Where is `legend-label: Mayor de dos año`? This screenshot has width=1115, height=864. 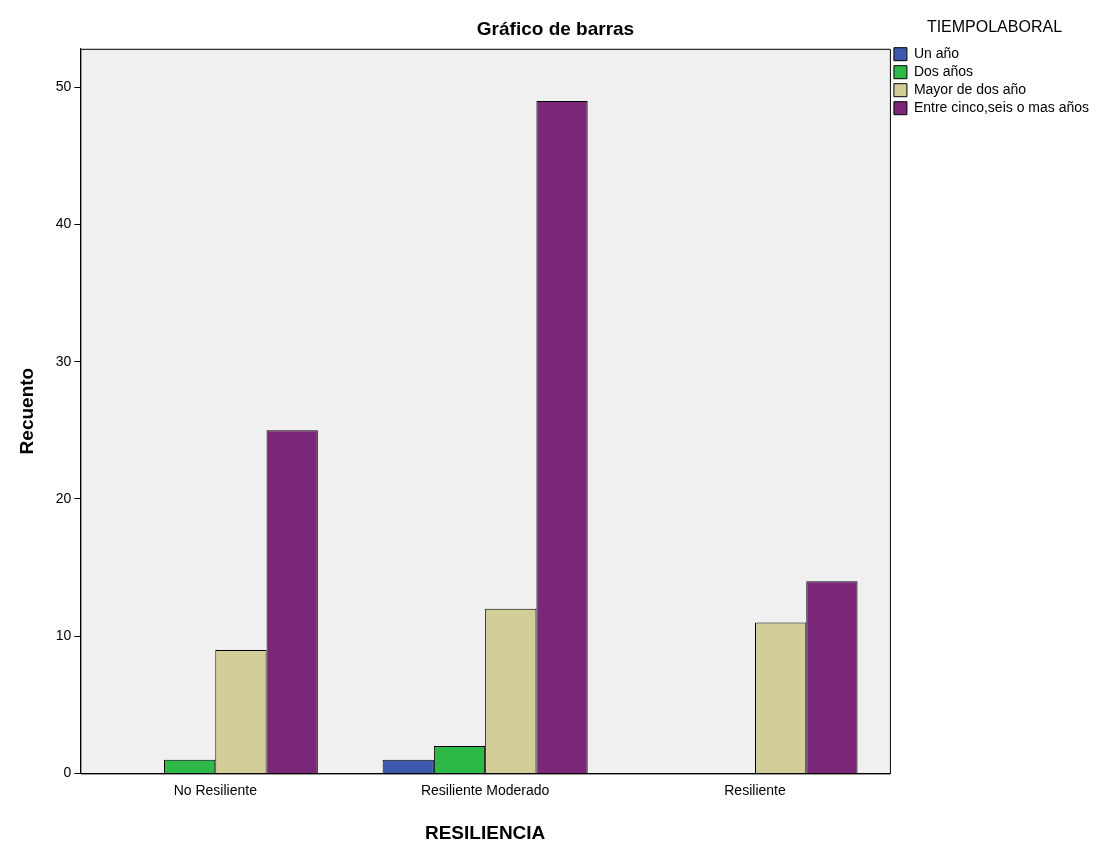
legend-label: Mayor de dos año is located at coordinates (970, 89).